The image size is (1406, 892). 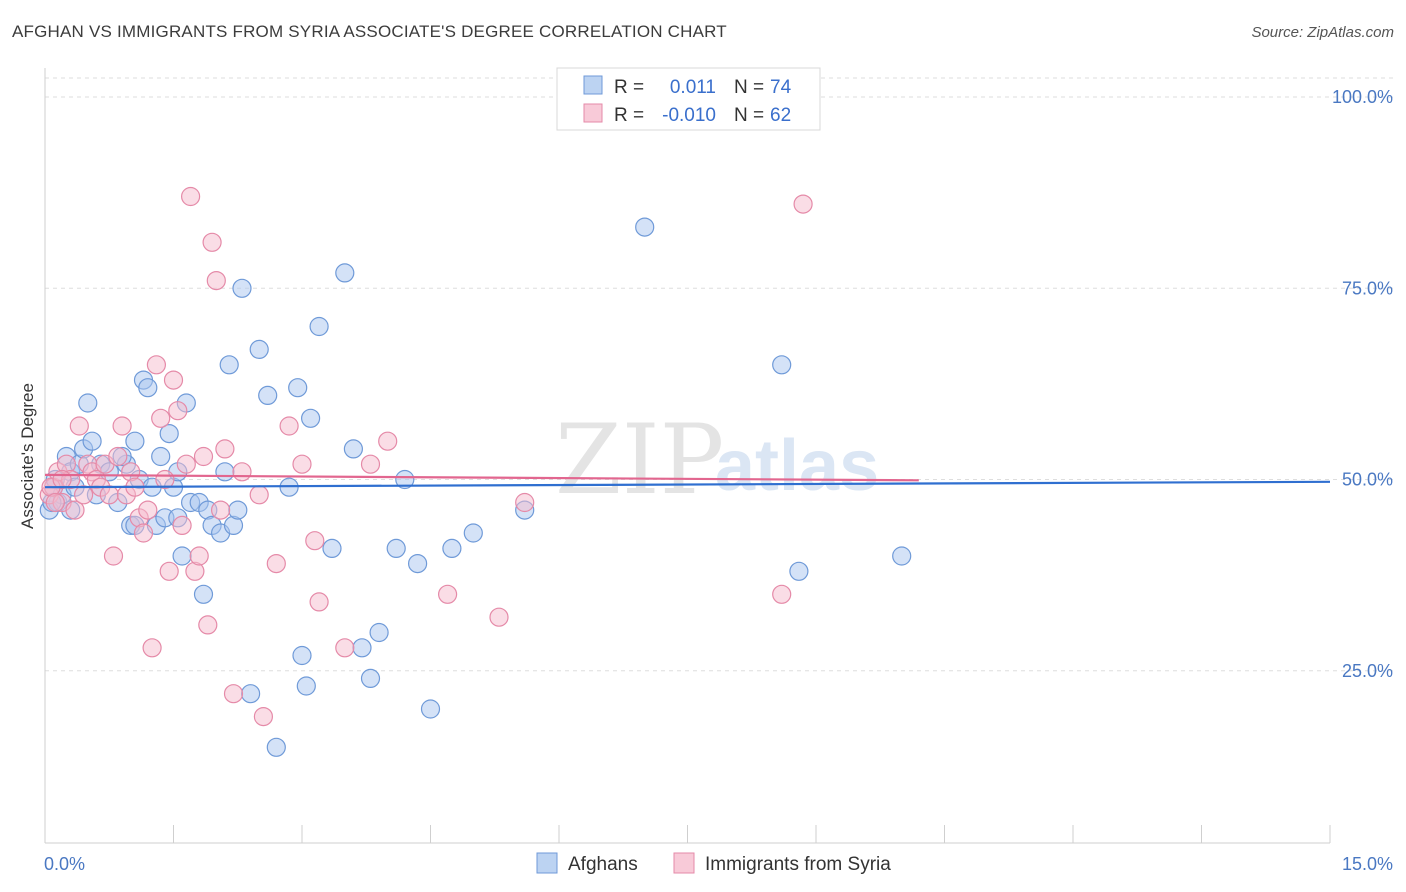 I want to click on series-legend: Afghans Immigrants from Syria, so click(x=713, y=863).